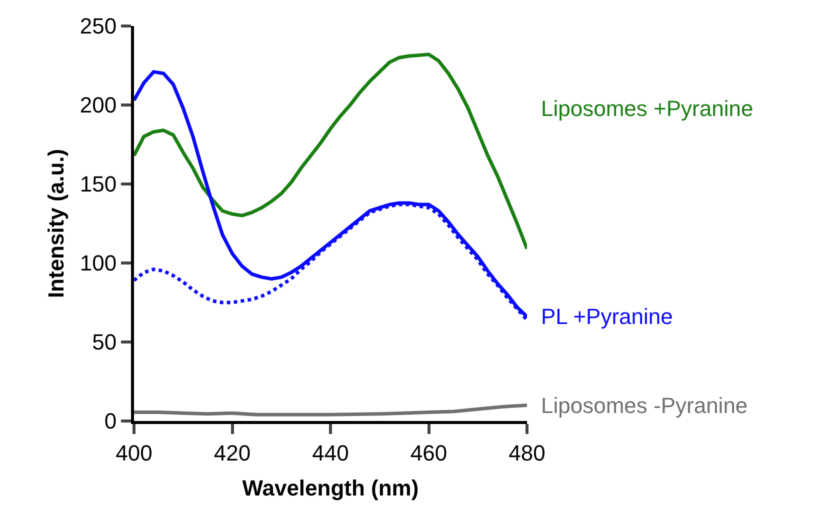 The image size is (821, 521). What do you see at coordinates (644, 405) in the screenshot?
I see `series-label: Liposomes -Pyranine` at bounding box center [644, 405].